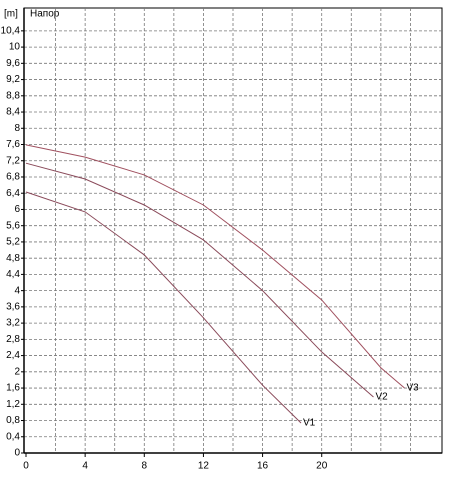 This screenshot has width=462, height=478. Describe the element at coordinates (26, 466) in the screenshot. I see `x-tick-label: 0` at that location.